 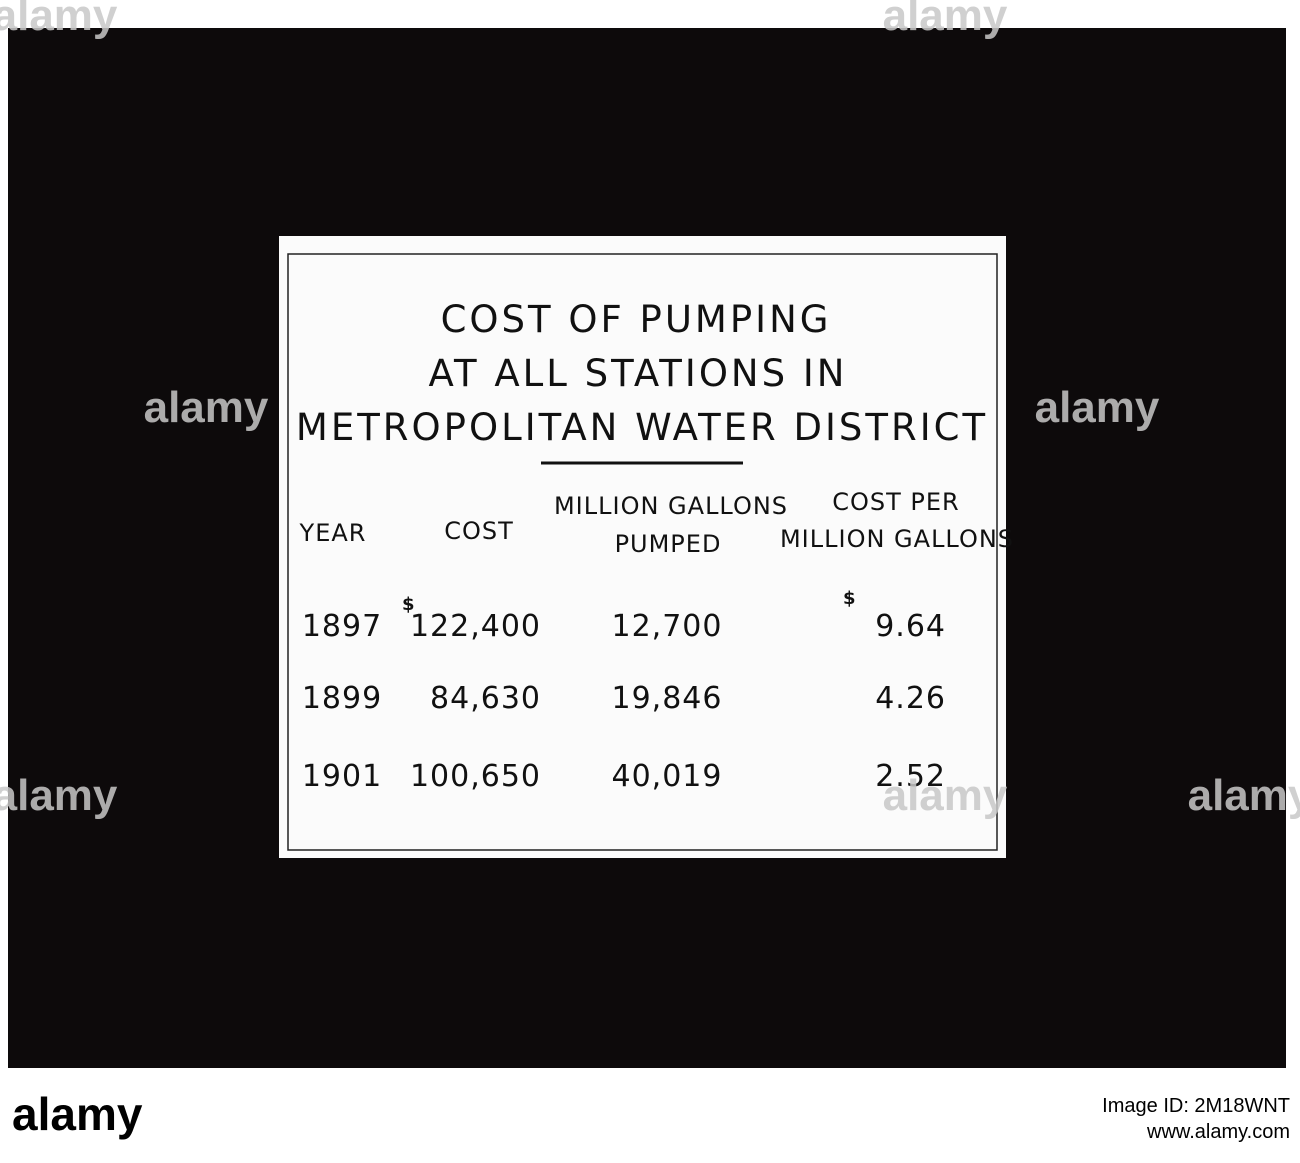 What do you see at coordinates (895, 502) in the screenshot?
I see `column-header: COST PER` at bounding box center [895, 502].